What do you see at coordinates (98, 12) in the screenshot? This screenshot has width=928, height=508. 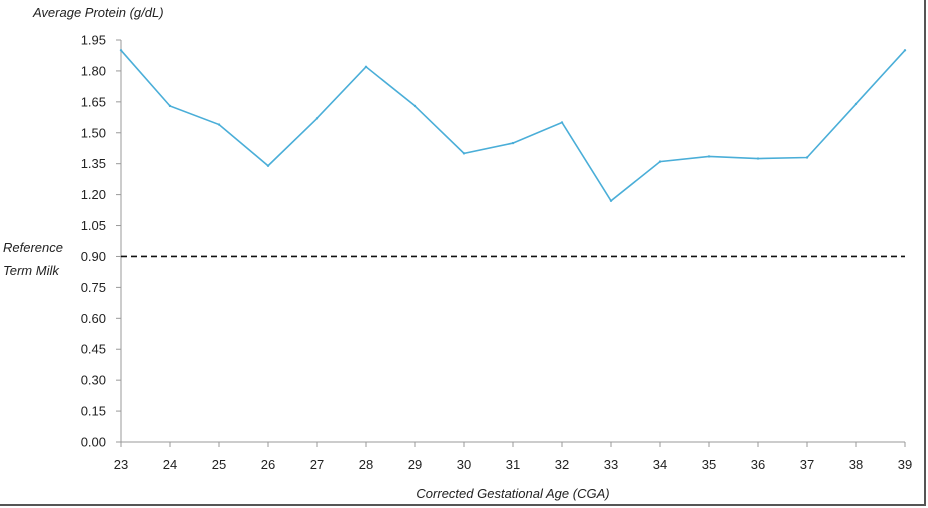 I see `y-axis-title: Average Protein (g/dL)` at bounding box center [98, 12].